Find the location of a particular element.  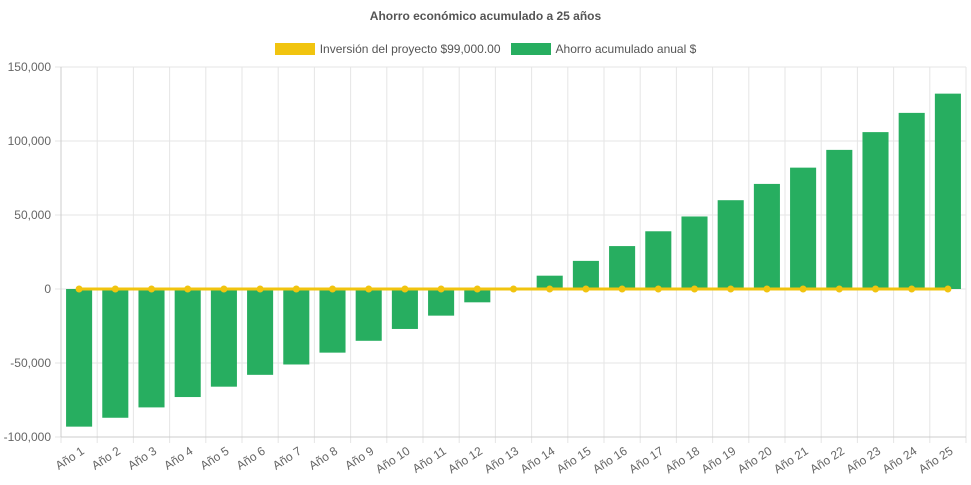

legend-item-savings: Ahorro acumulado anual $ is located at coordinates (603, 49).